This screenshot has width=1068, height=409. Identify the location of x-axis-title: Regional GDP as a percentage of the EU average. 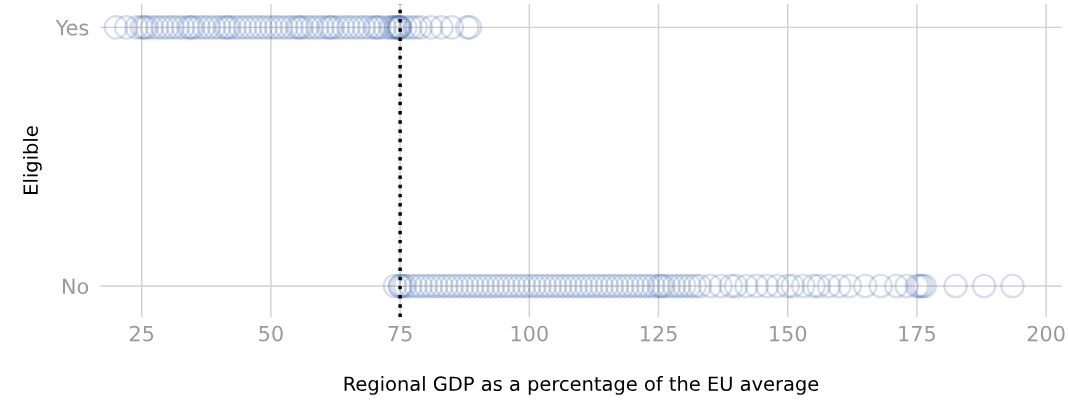
(581, 385).